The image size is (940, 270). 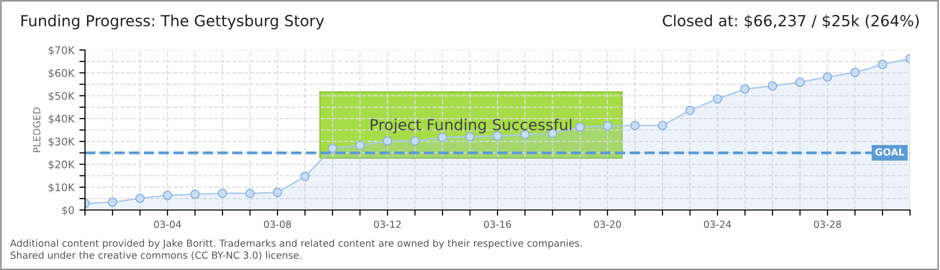 What do you see at coordinates (277, 224) in the screenshot?
I see `x-tick-label: 03-08` at bounding box center [277, 224].